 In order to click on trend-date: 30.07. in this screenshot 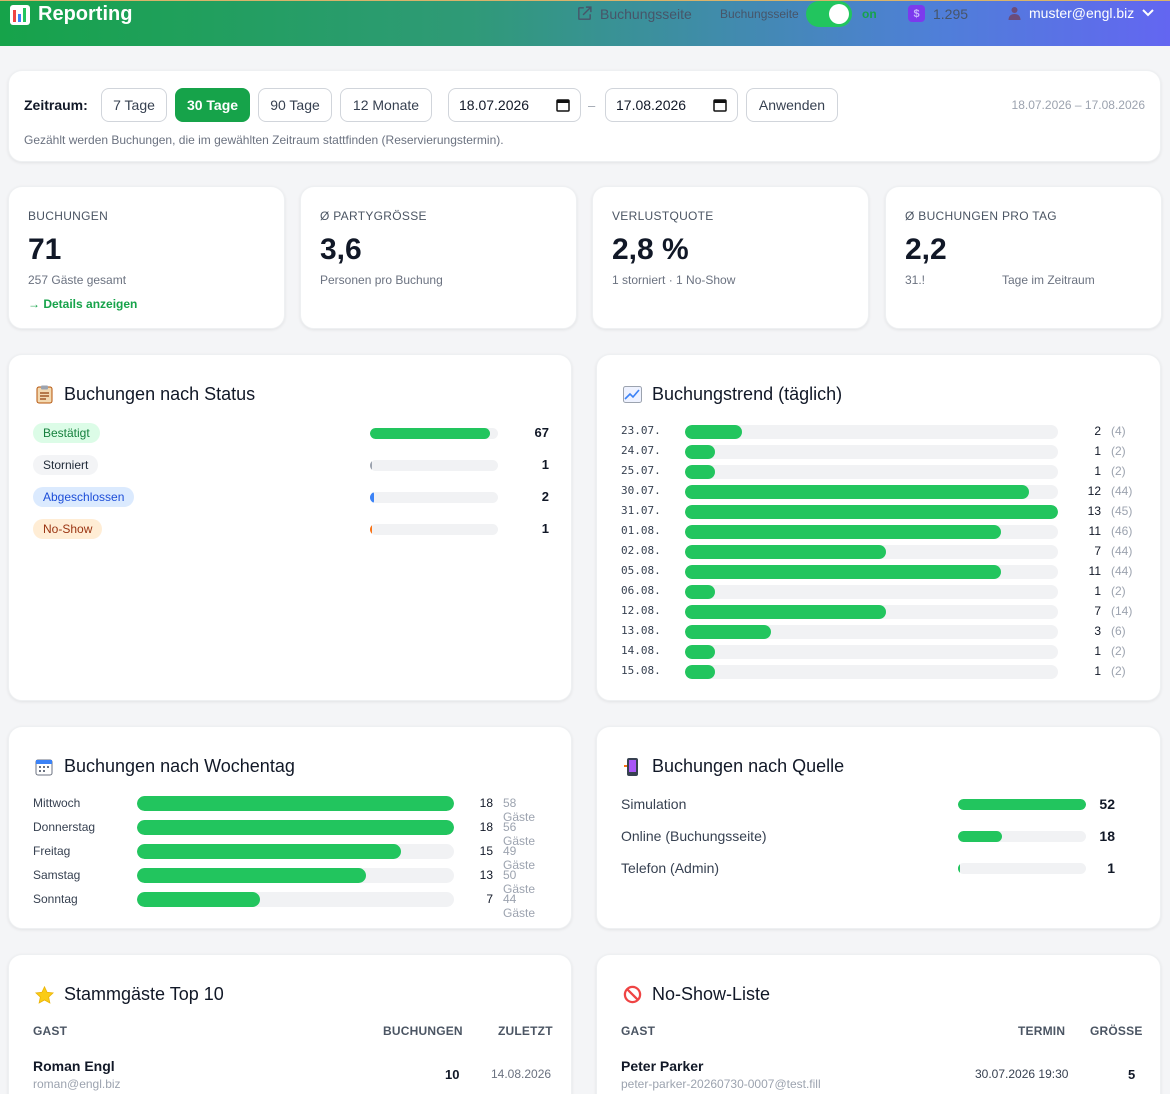, I will do `click(641, 490)`.